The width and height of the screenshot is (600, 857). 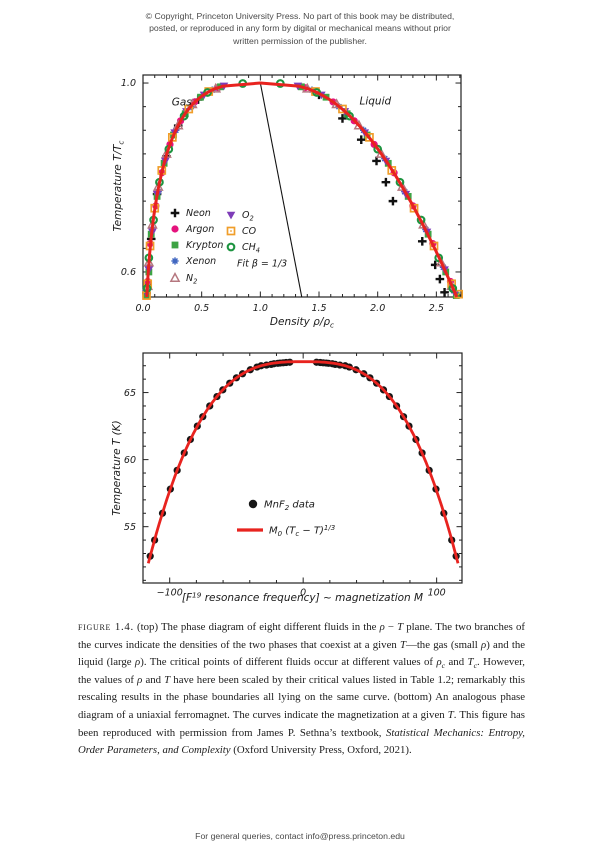 I want to click on y-tick-label: 1.0, so click(x=128, y=83).